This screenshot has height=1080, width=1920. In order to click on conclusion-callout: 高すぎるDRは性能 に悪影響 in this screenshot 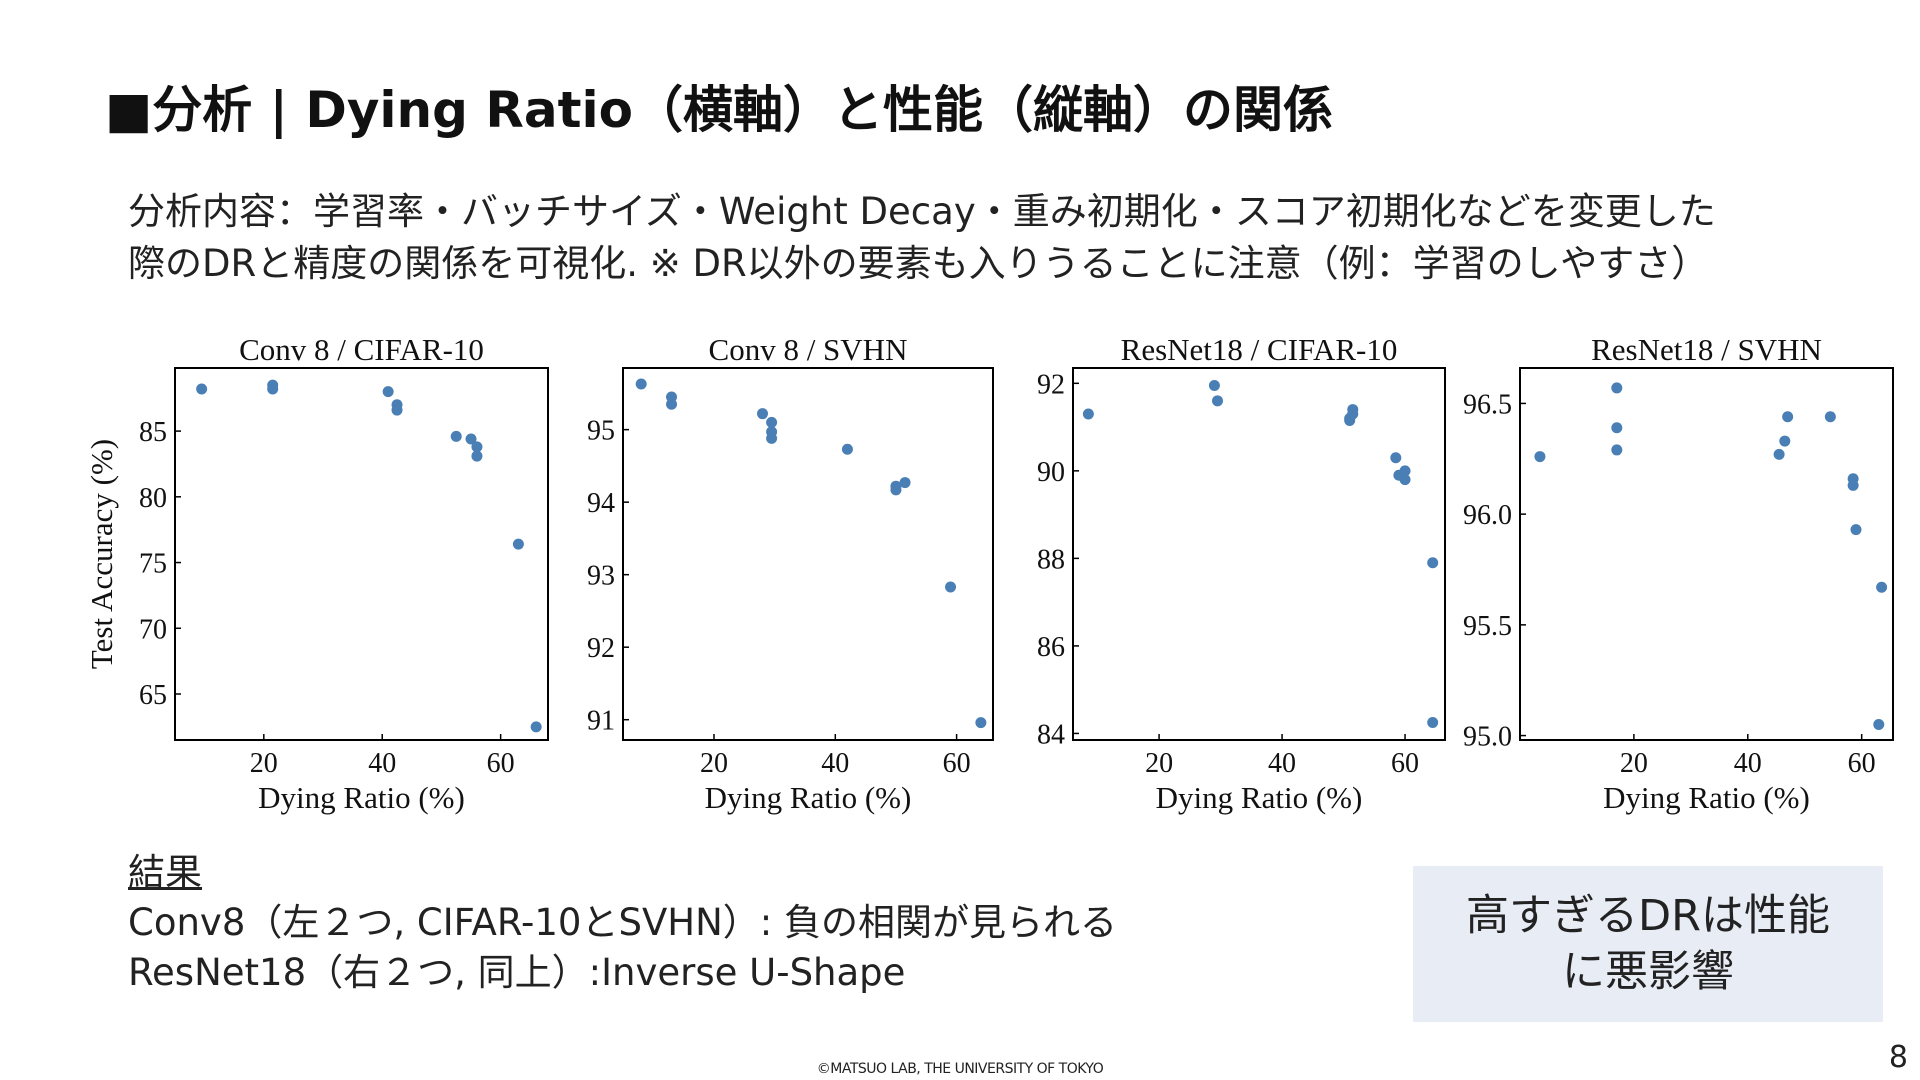, I will do `click(1648, 944)`.